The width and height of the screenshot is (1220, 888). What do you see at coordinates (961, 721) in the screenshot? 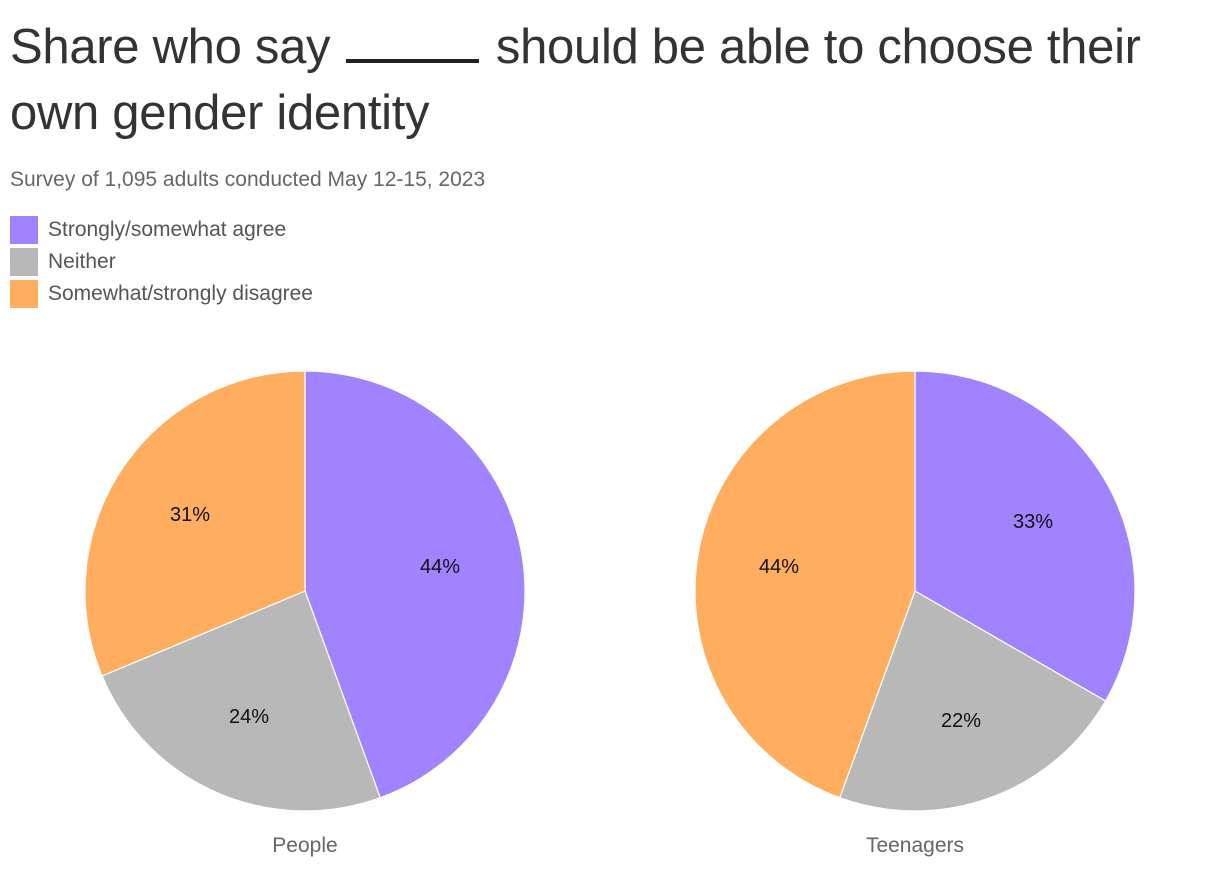
I see `slice-label-teenagers-neither: 22%` at bounding box center [961, 721].